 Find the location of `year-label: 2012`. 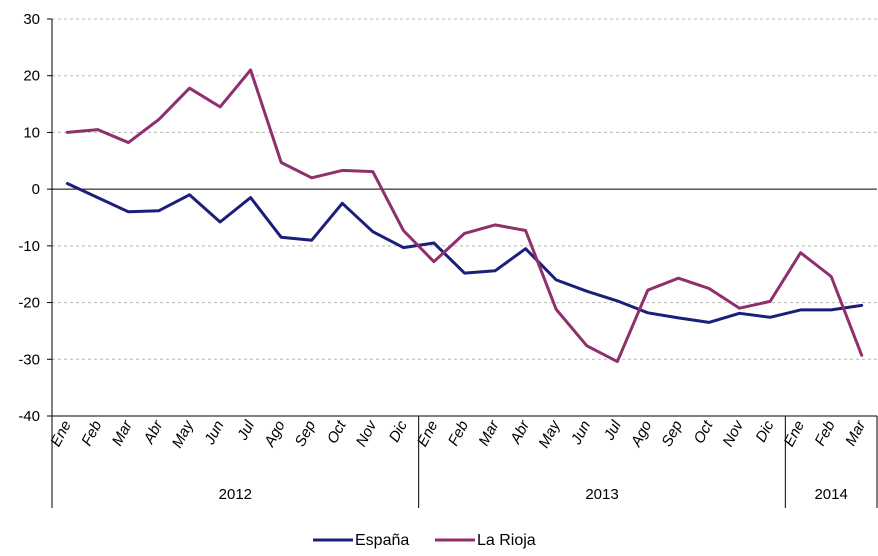

year-label: 2012 is located at coordinates (235, 494).